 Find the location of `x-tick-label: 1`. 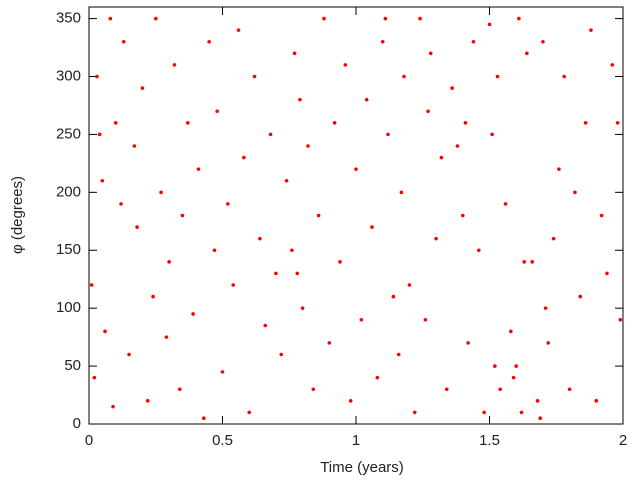

x-tick-label: 1 is located at coordinates (356, 440).